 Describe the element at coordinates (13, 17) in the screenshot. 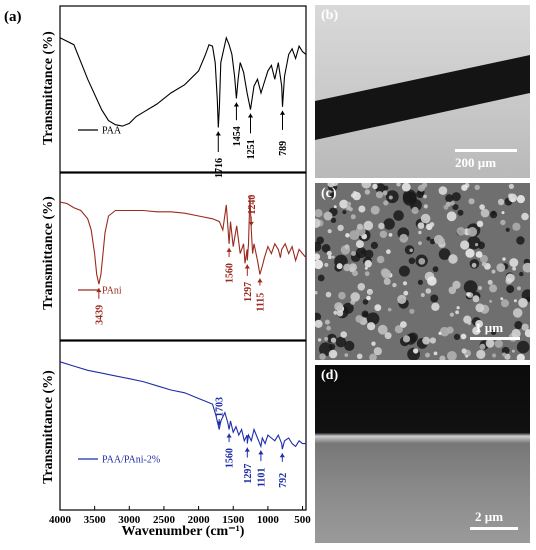

I see `panel-a-label: (a)` at that location.